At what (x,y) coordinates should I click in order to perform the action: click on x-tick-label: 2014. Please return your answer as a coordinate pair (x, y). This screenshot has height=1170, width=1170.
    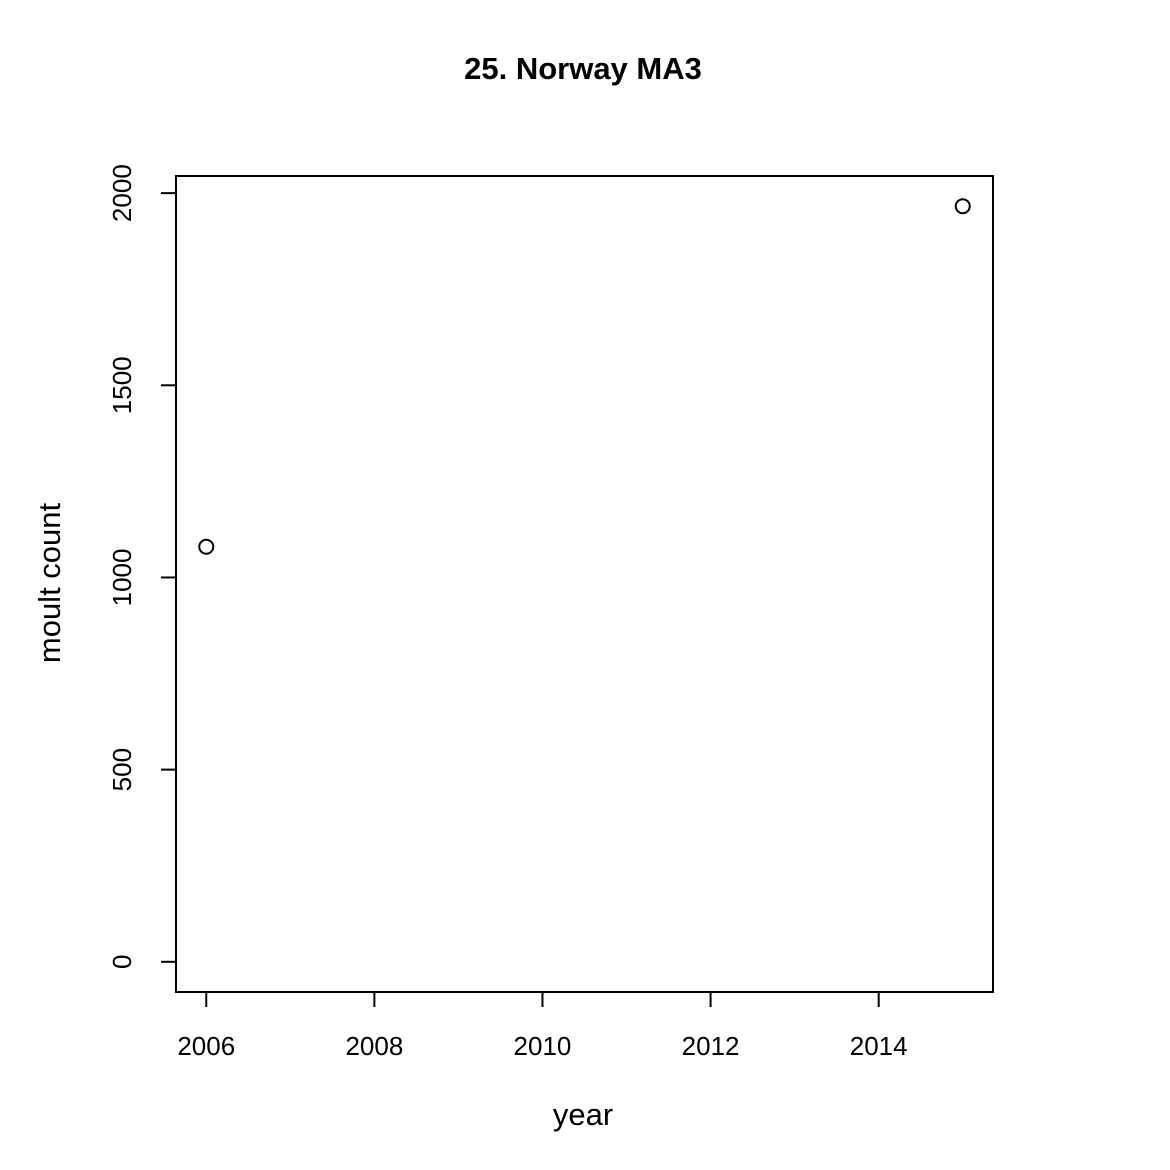
    Looking at the image, I should click on (879, 1046).